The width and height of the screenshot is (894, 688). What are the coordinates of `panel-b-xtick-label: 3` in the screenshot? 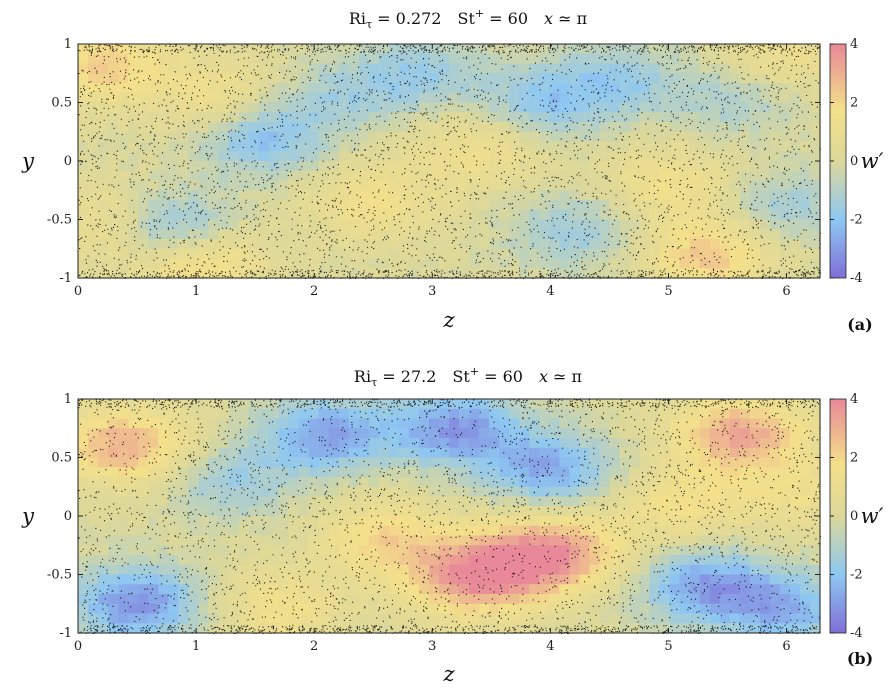 It's located at (432, 646).